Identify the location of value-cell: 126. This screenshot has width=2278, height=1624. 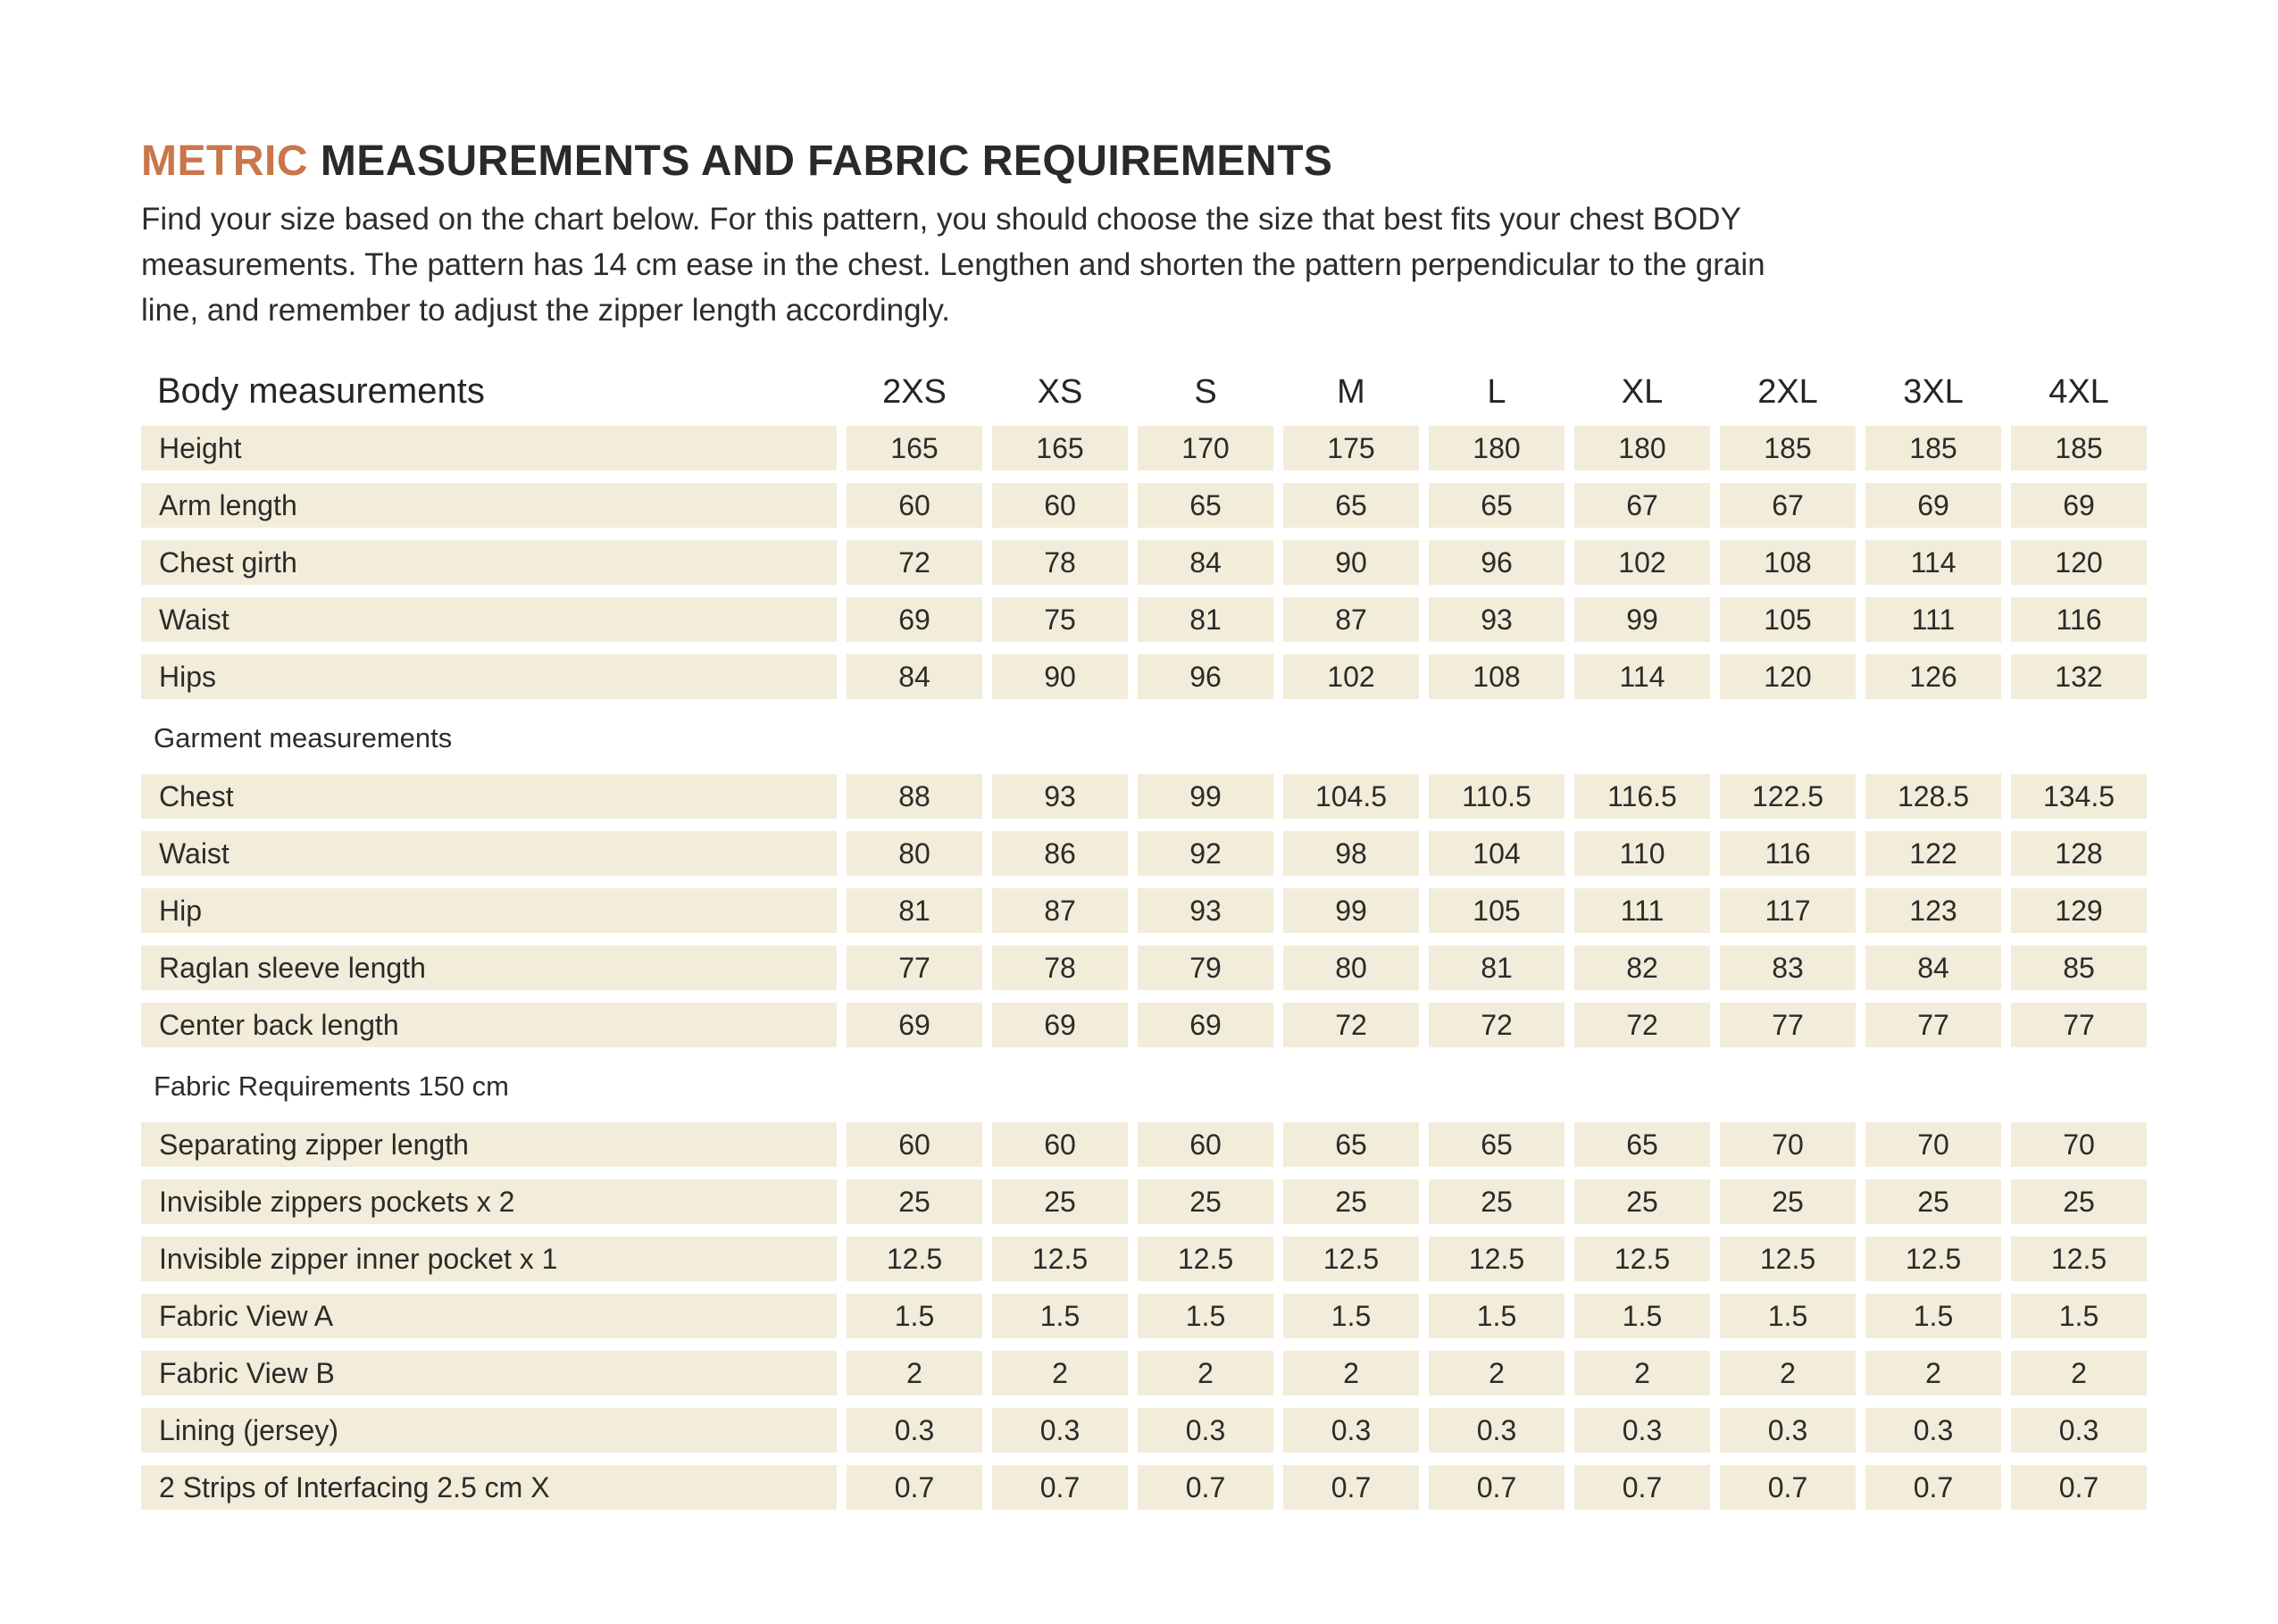
(1933, 676).